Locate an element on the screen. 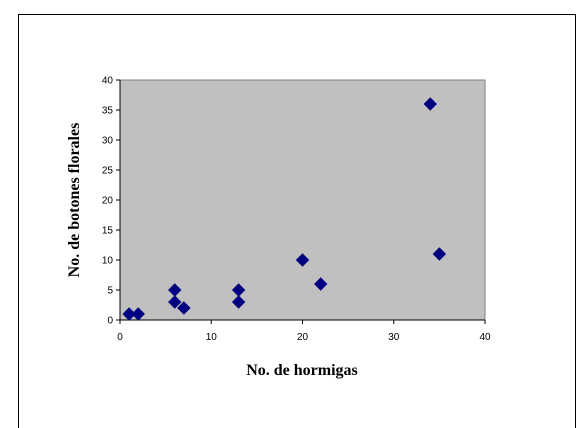 The width and height of the screenshot is (584, 428). y-tick-label: 20 is located at coordinates (108, 201).